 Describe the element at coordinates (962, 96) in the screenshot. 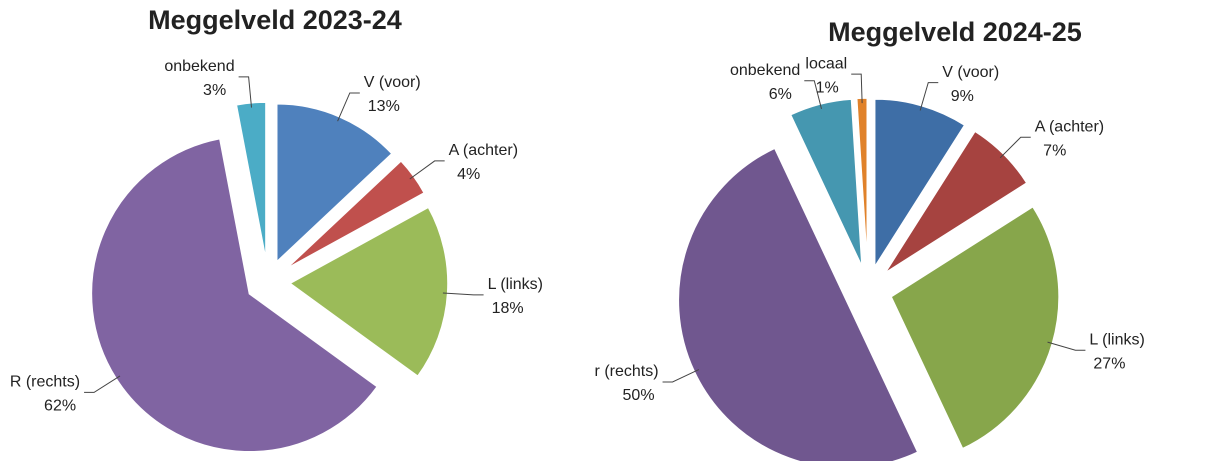

I see `slice-value-label: 9%` at that location.